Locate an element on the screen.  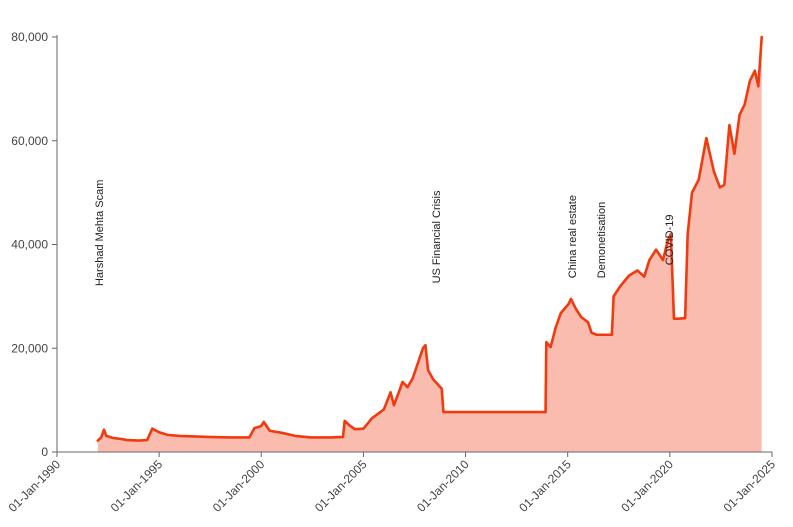
y-tick-label: 40,000 is located at coordinates (29, 245).